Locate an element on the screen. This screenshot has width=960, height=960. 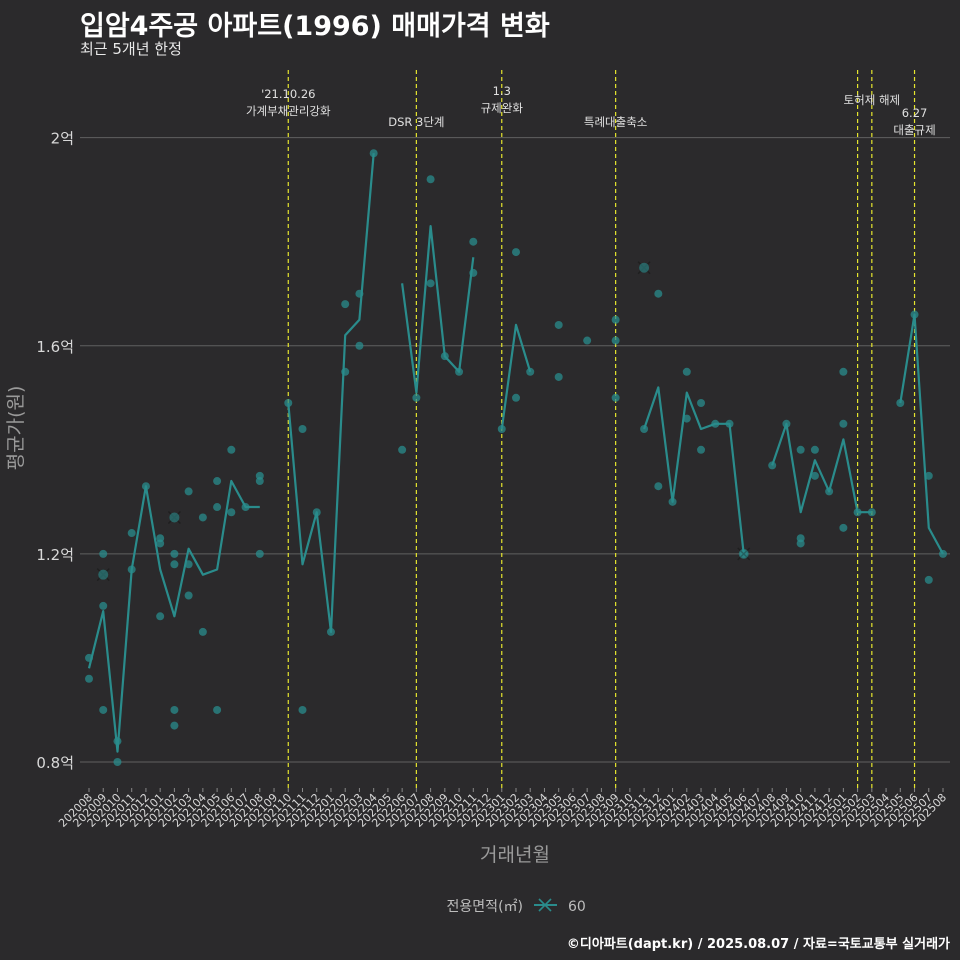
event-label-6-1: 대출규제 is located at coordinates (914, 130).